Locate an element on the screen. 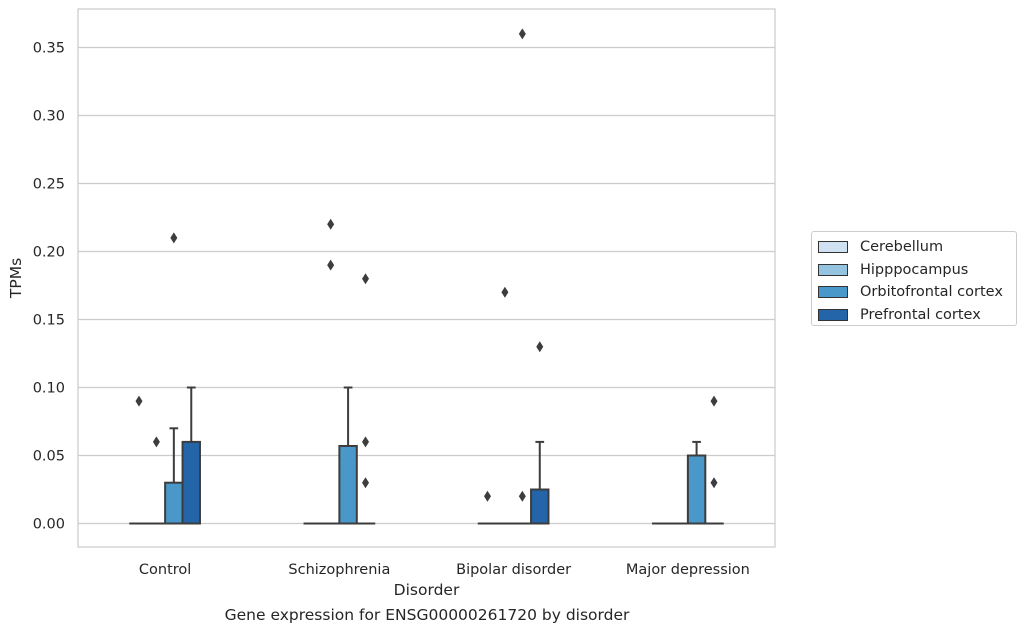  legend-item-hippocampus: Hipppocampus is located at coordinates (917, 270).